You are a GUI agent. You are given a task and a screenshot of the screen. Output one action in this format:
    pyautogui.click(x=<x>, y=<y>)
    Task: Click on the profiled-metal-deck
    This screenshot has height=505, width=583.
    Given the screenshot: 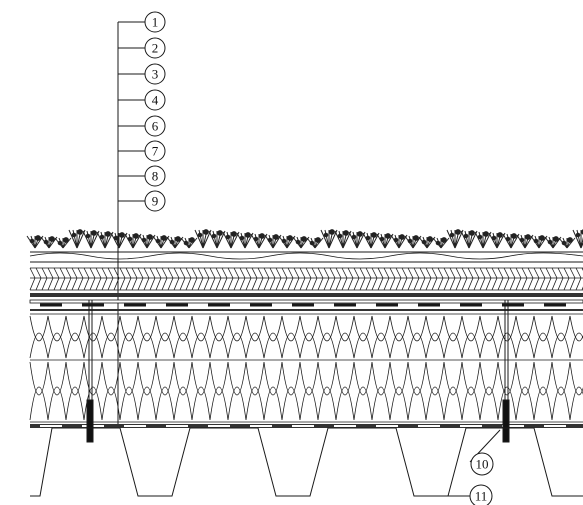 What is the action you would take?
    pyautogui.click(x=306, y=462)
    